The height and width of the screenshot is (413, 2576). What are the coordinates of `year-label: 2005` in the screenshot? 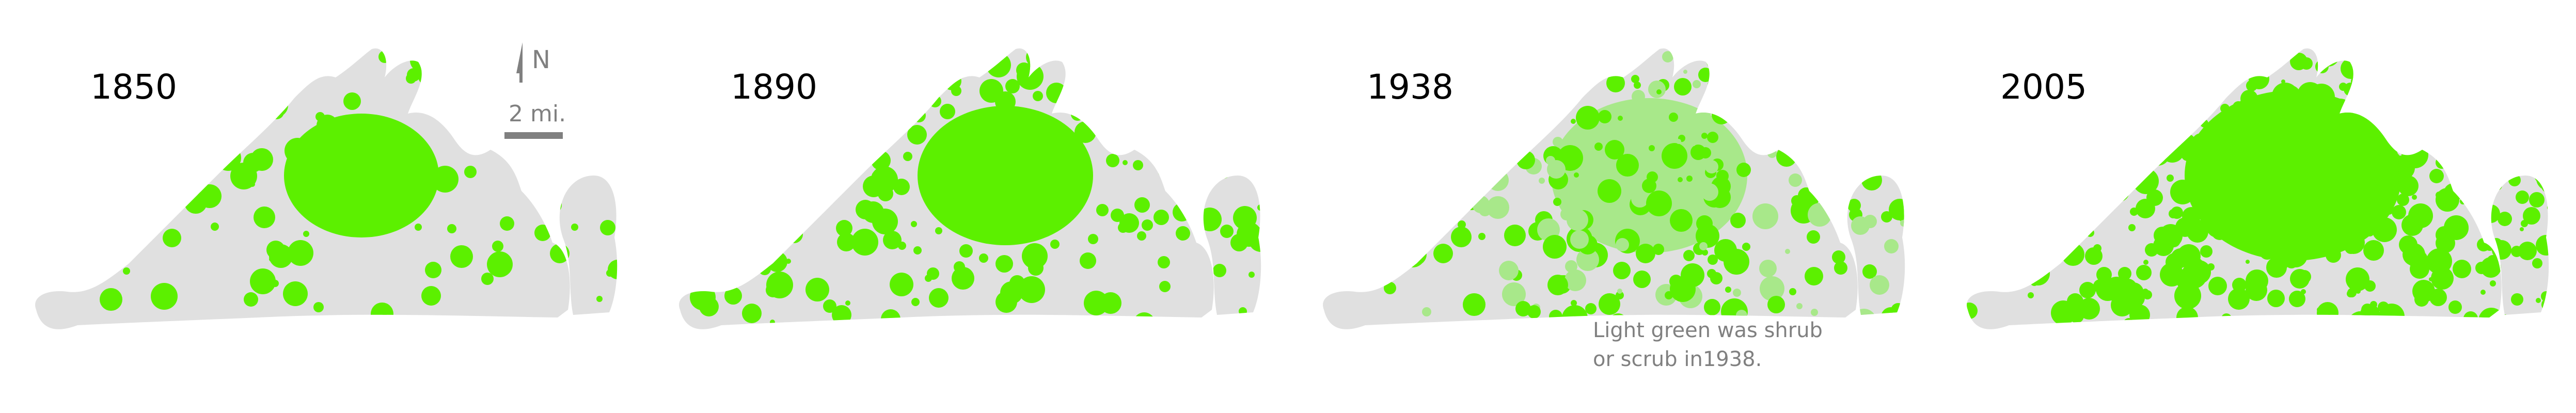 It's located at (2044, 87).